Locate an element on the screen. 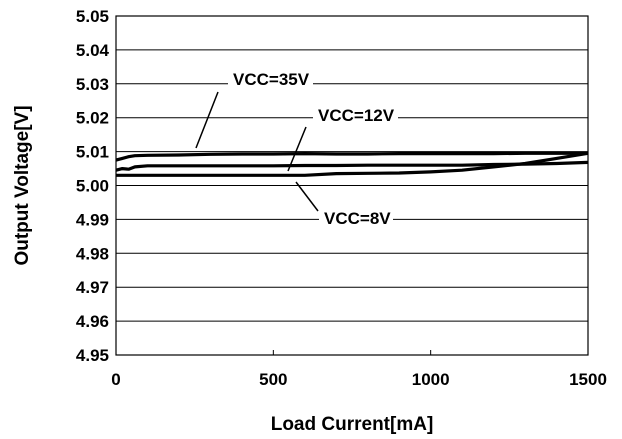 The height and width of the screenshot is (439, 622). x-tick-label: 500 is located at coordinates (273, 379).